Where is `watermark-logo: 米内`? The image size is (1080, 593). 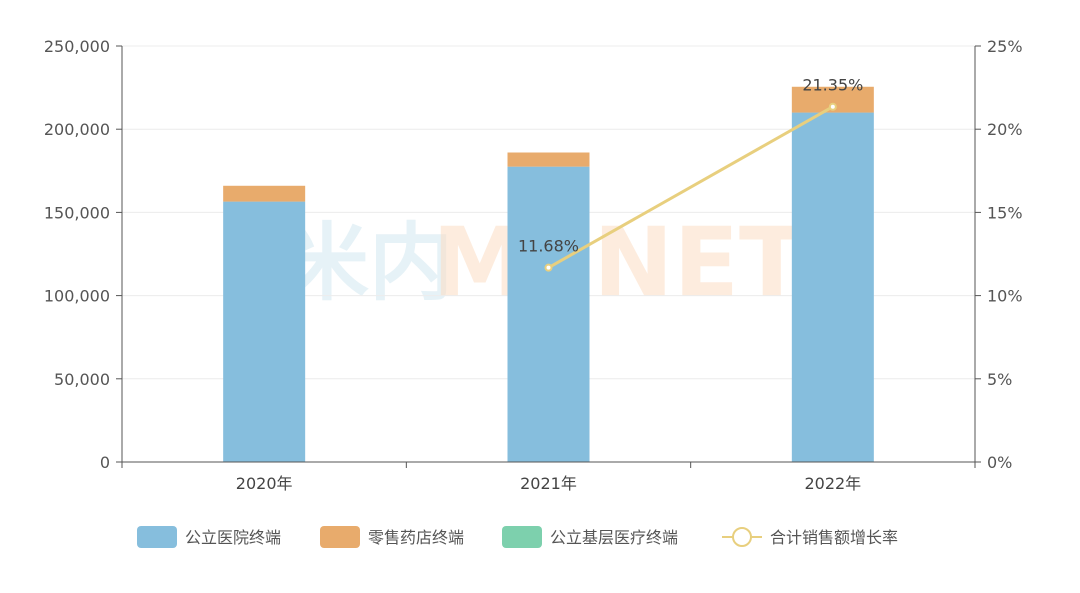 watermark-logo: 米内 is located at coordinates (369, 263).